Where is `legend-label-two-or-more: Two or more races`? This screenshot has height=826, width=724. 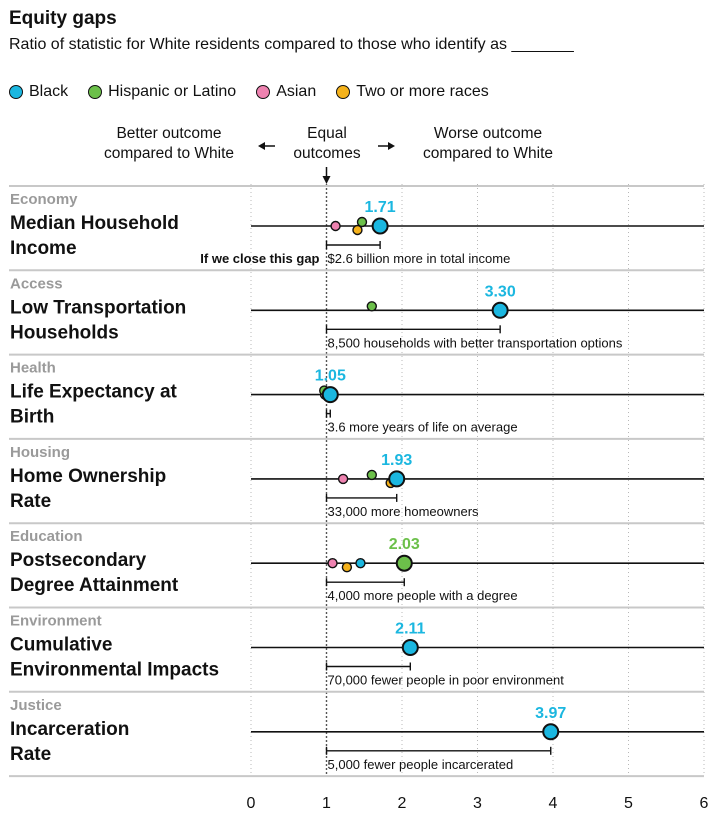 legend-label-two-or-more: Two or more races is located at coordinates (422, 91).